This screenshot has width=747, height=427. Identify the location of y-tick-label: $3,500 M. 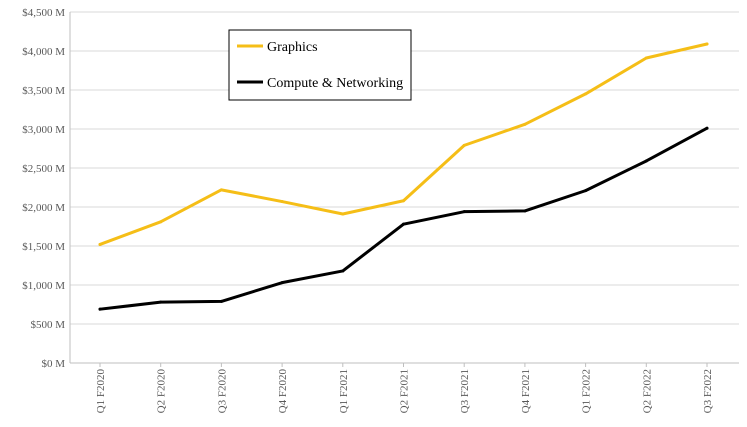
(43, 91).